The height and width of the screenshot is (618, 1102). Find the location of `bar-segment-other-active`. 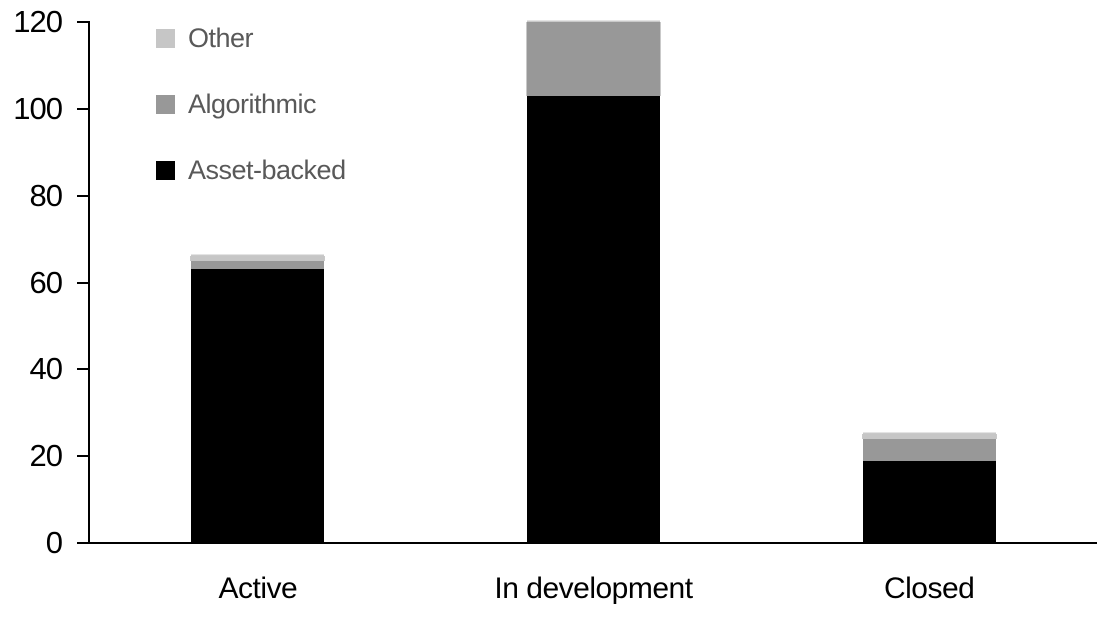

bar-segment-other-active is located at coordinates (258, 258).